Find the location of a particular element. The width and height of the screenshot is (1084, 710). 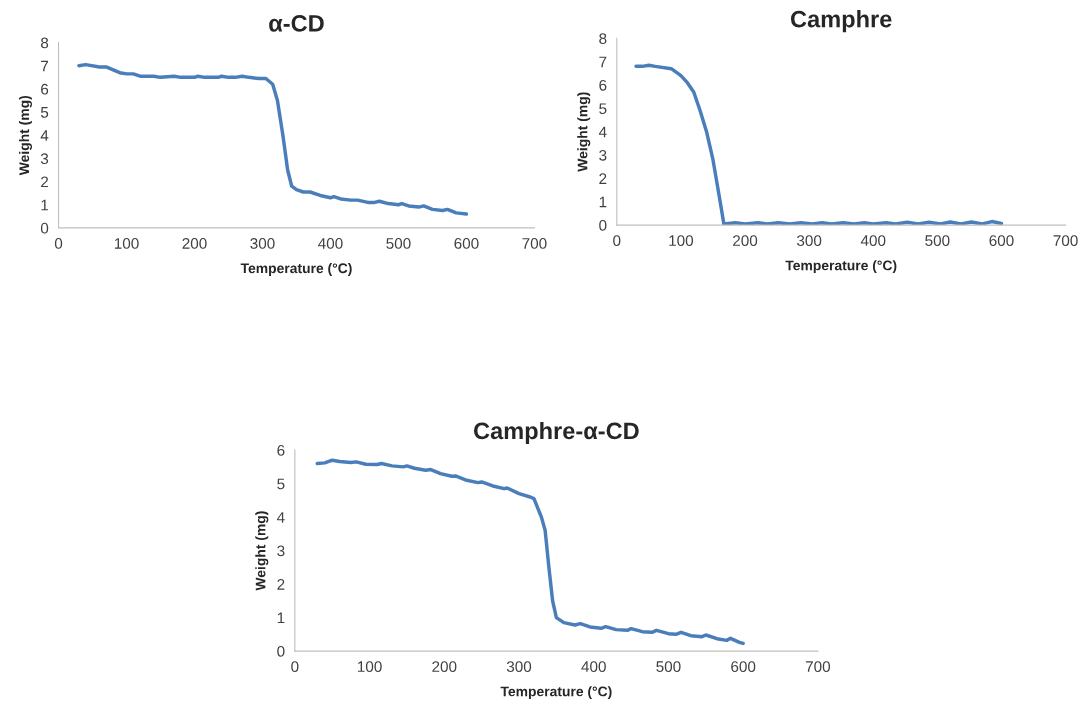

chart-title: α-CD is located at coordinates (296, 23).